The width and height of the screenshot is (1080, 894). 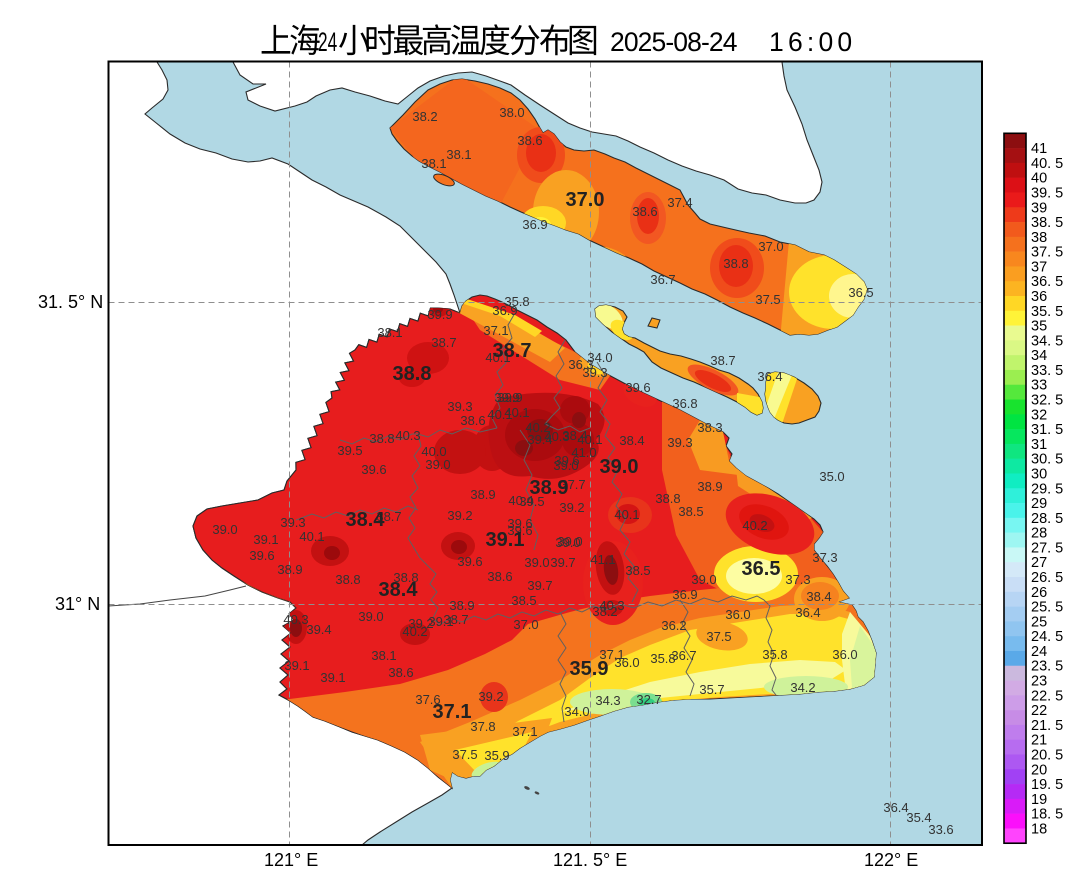 What do you see at coordinates (509, 397) in the screenshot?
I see `svg-text: 39.9` at bounding box center [509, 397].